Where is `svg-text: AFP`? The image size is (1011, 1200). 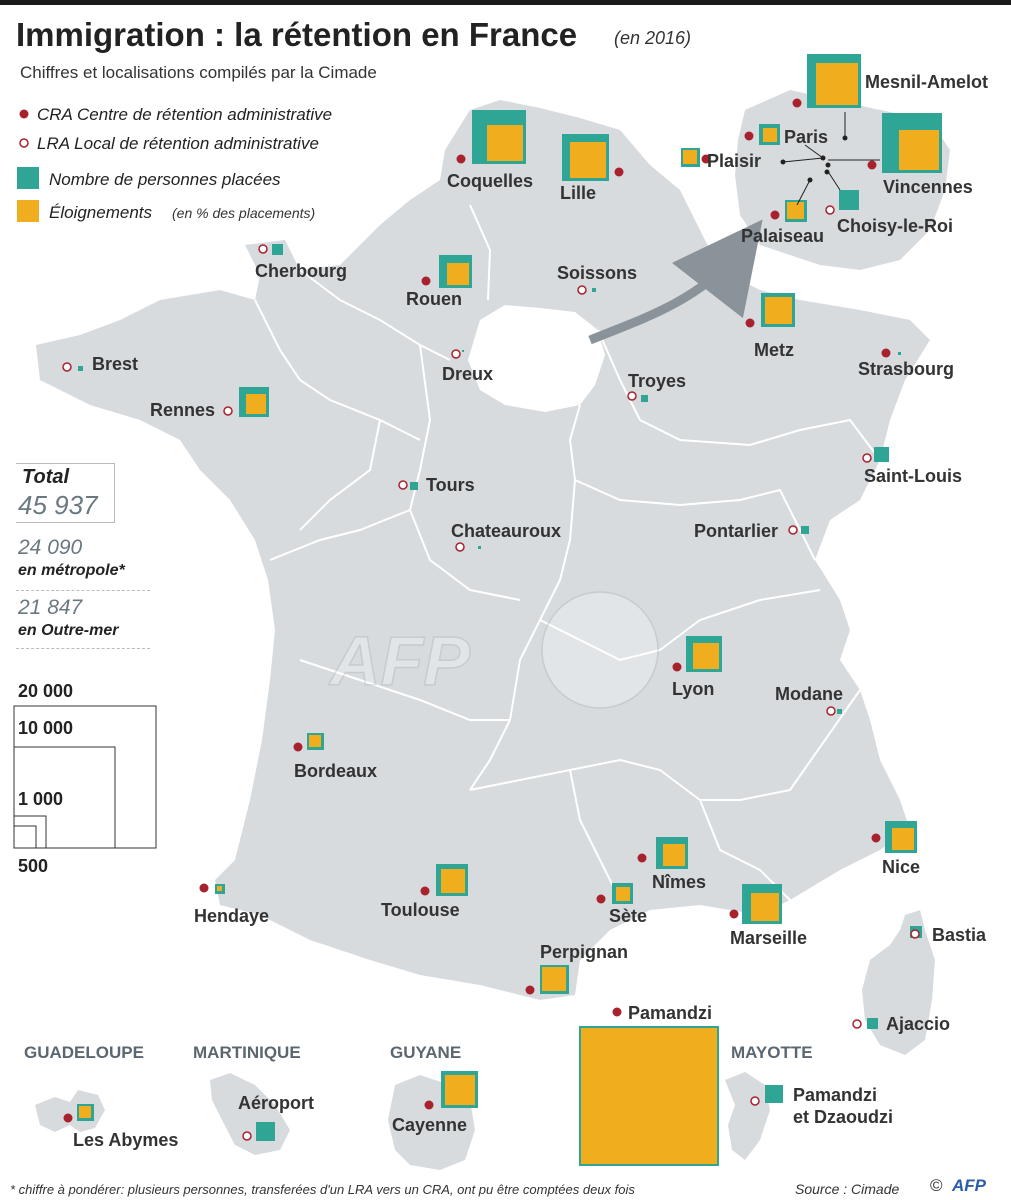 svg-text: AFP is located at coordinates (399, 661).